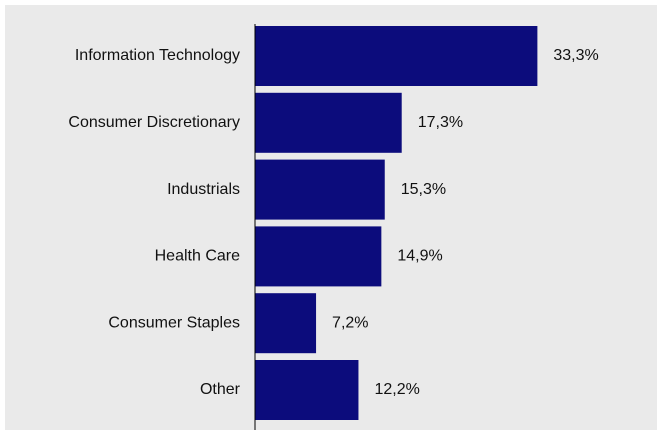  Describe the element at coordinates (440, 122) in the screenshot. I see `value-label-1: 17,3%` at that location.